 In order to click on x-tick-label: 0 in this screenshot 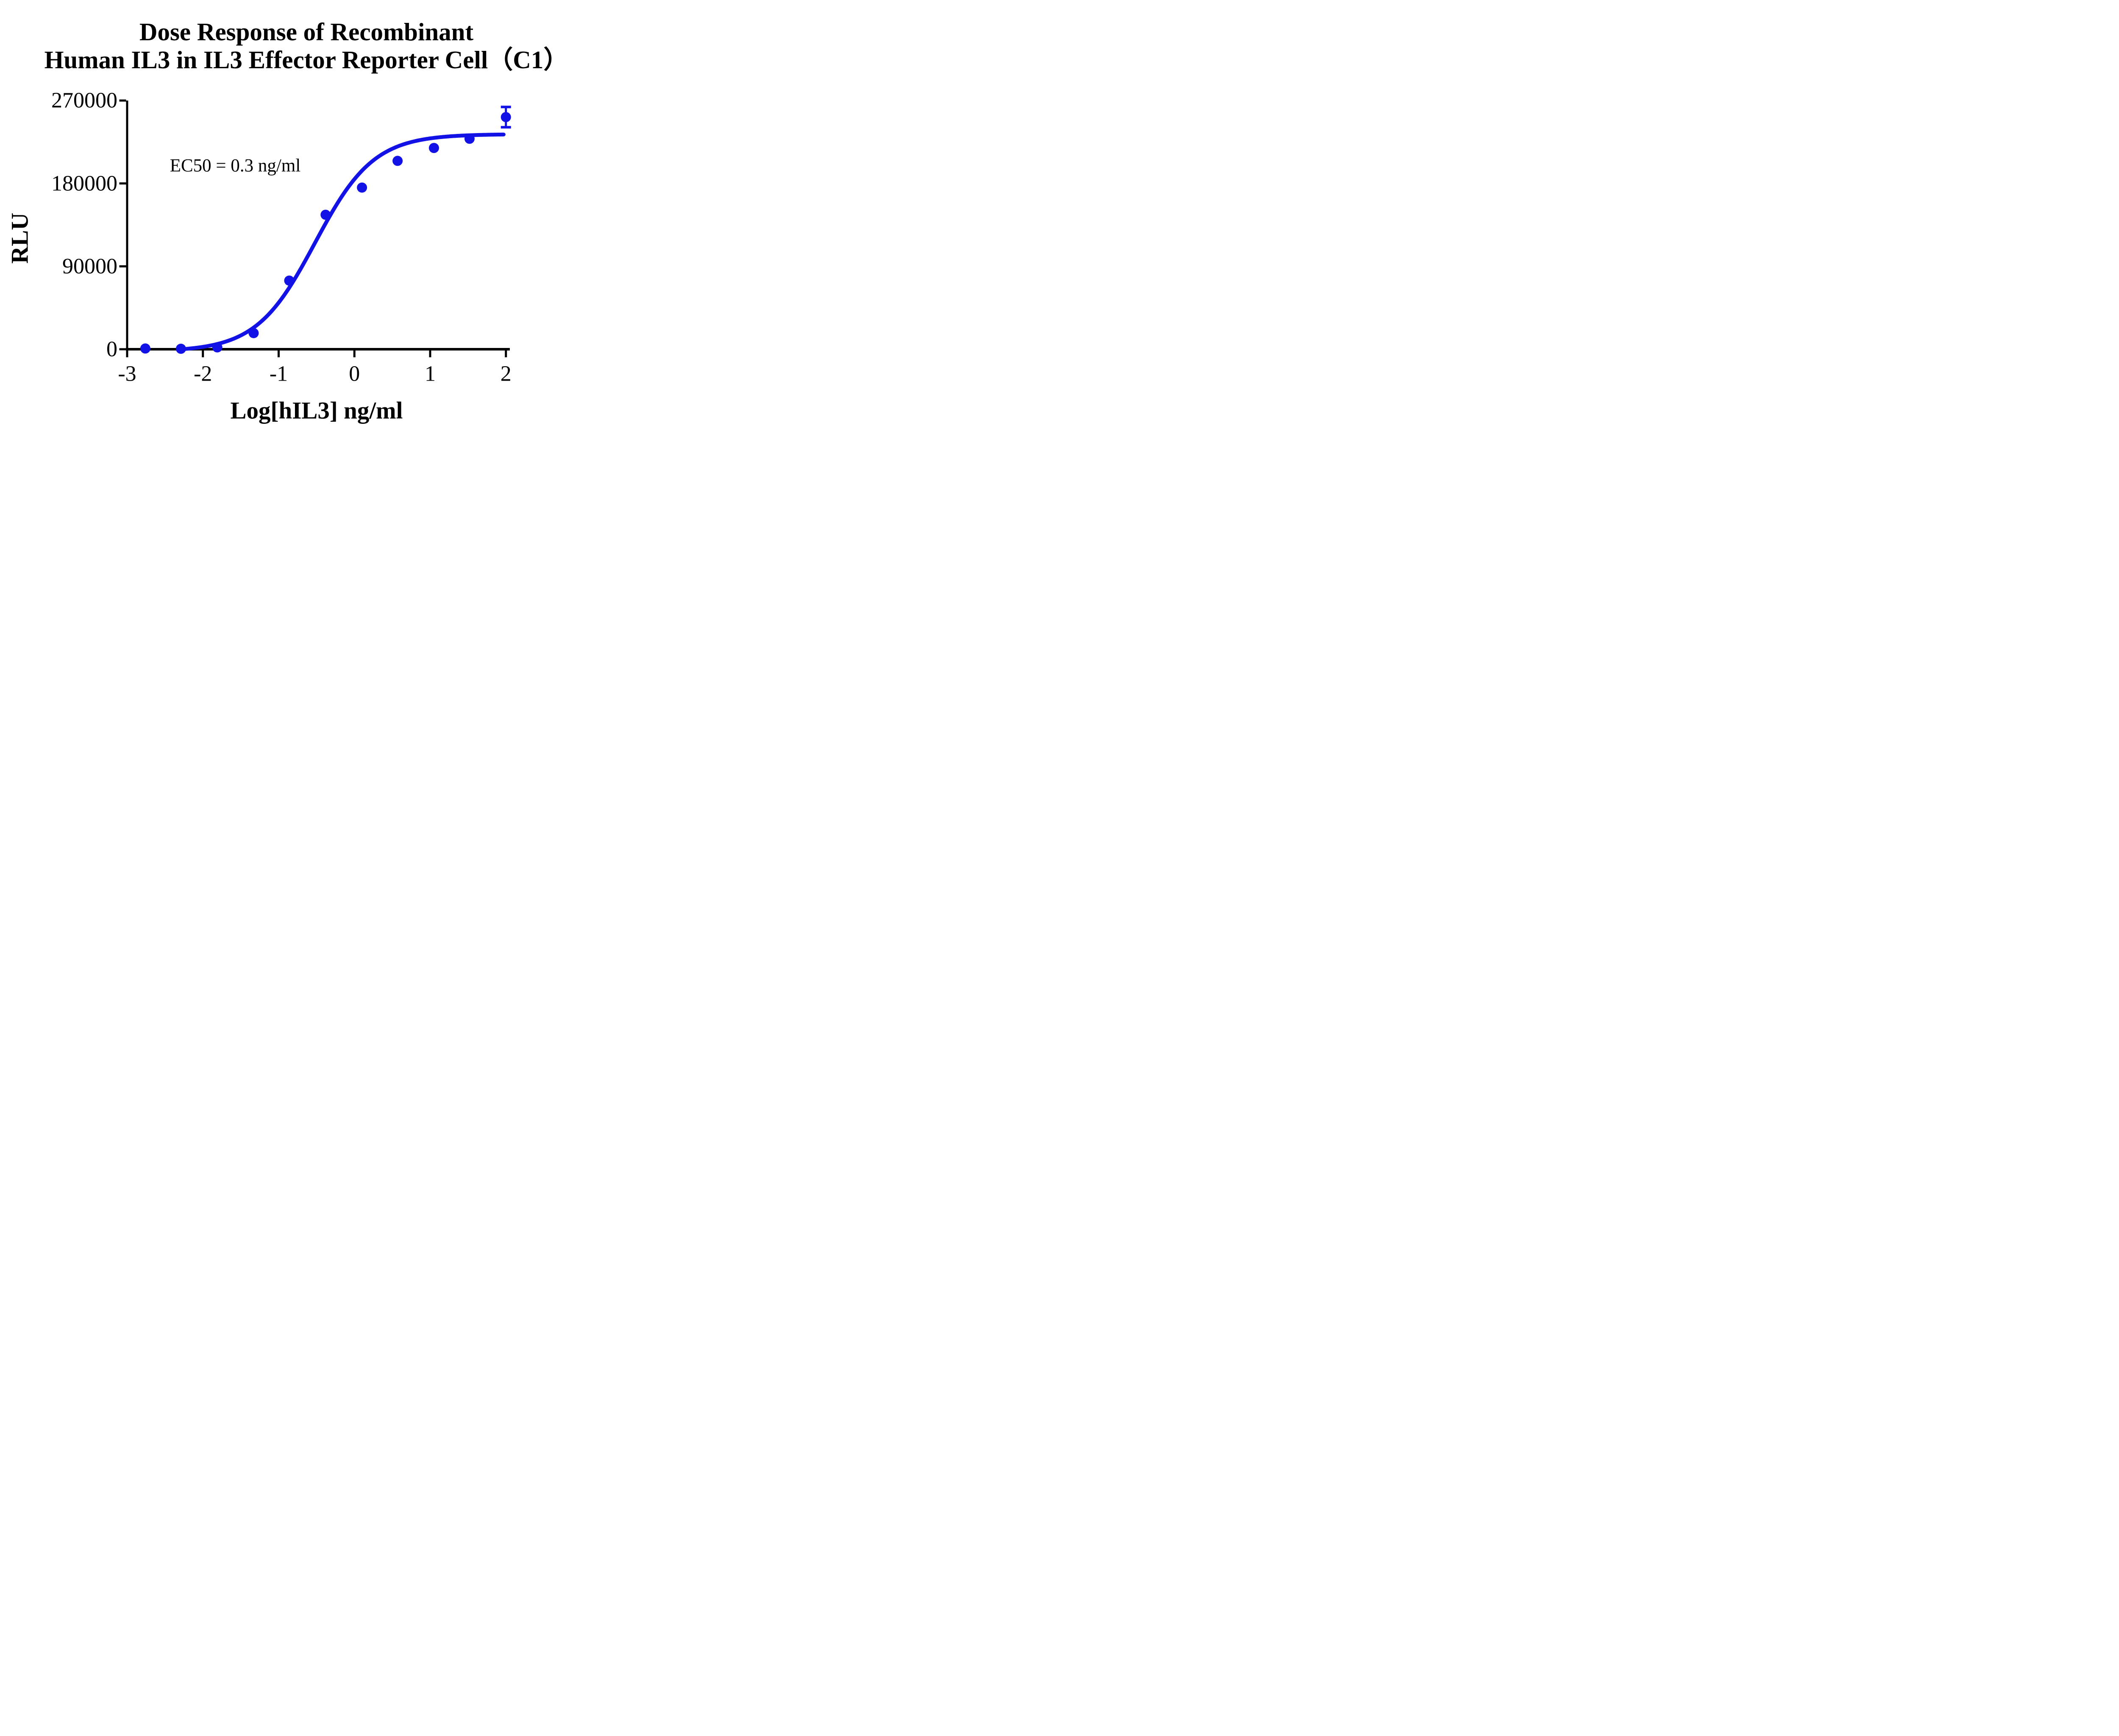, I will do `click(354, 374)`.